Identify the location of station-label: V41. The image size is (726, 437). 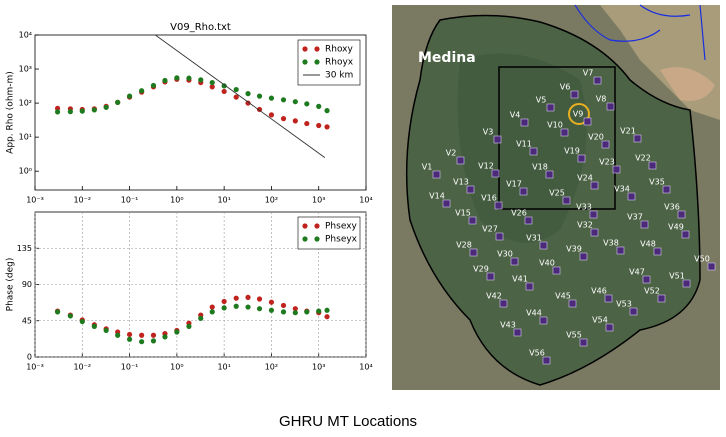
(520, 279).